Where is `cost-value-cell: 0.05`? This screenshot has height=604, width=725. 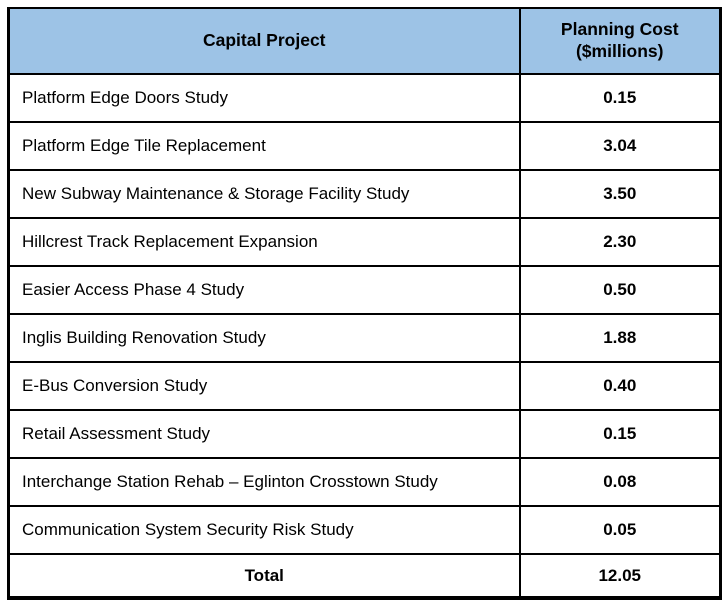 cost-value-cell: 0.05 is located at coordinates (620, 530).